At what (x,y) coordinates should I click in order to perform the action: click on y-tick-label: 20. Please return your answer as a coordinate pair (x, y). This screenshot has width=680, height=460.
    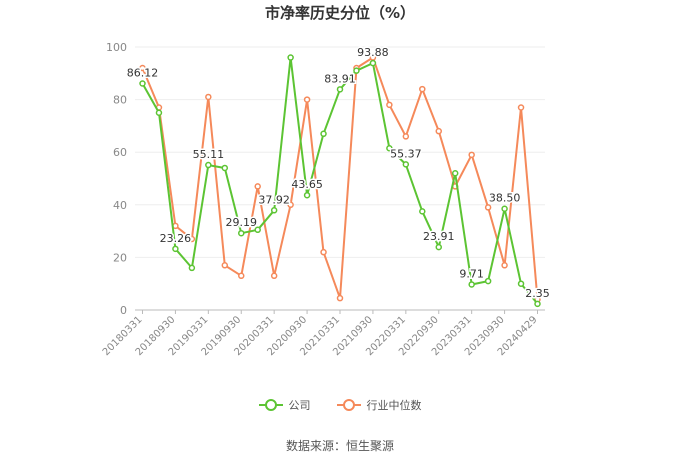
    Looking at the image, I should click on (120, 257).